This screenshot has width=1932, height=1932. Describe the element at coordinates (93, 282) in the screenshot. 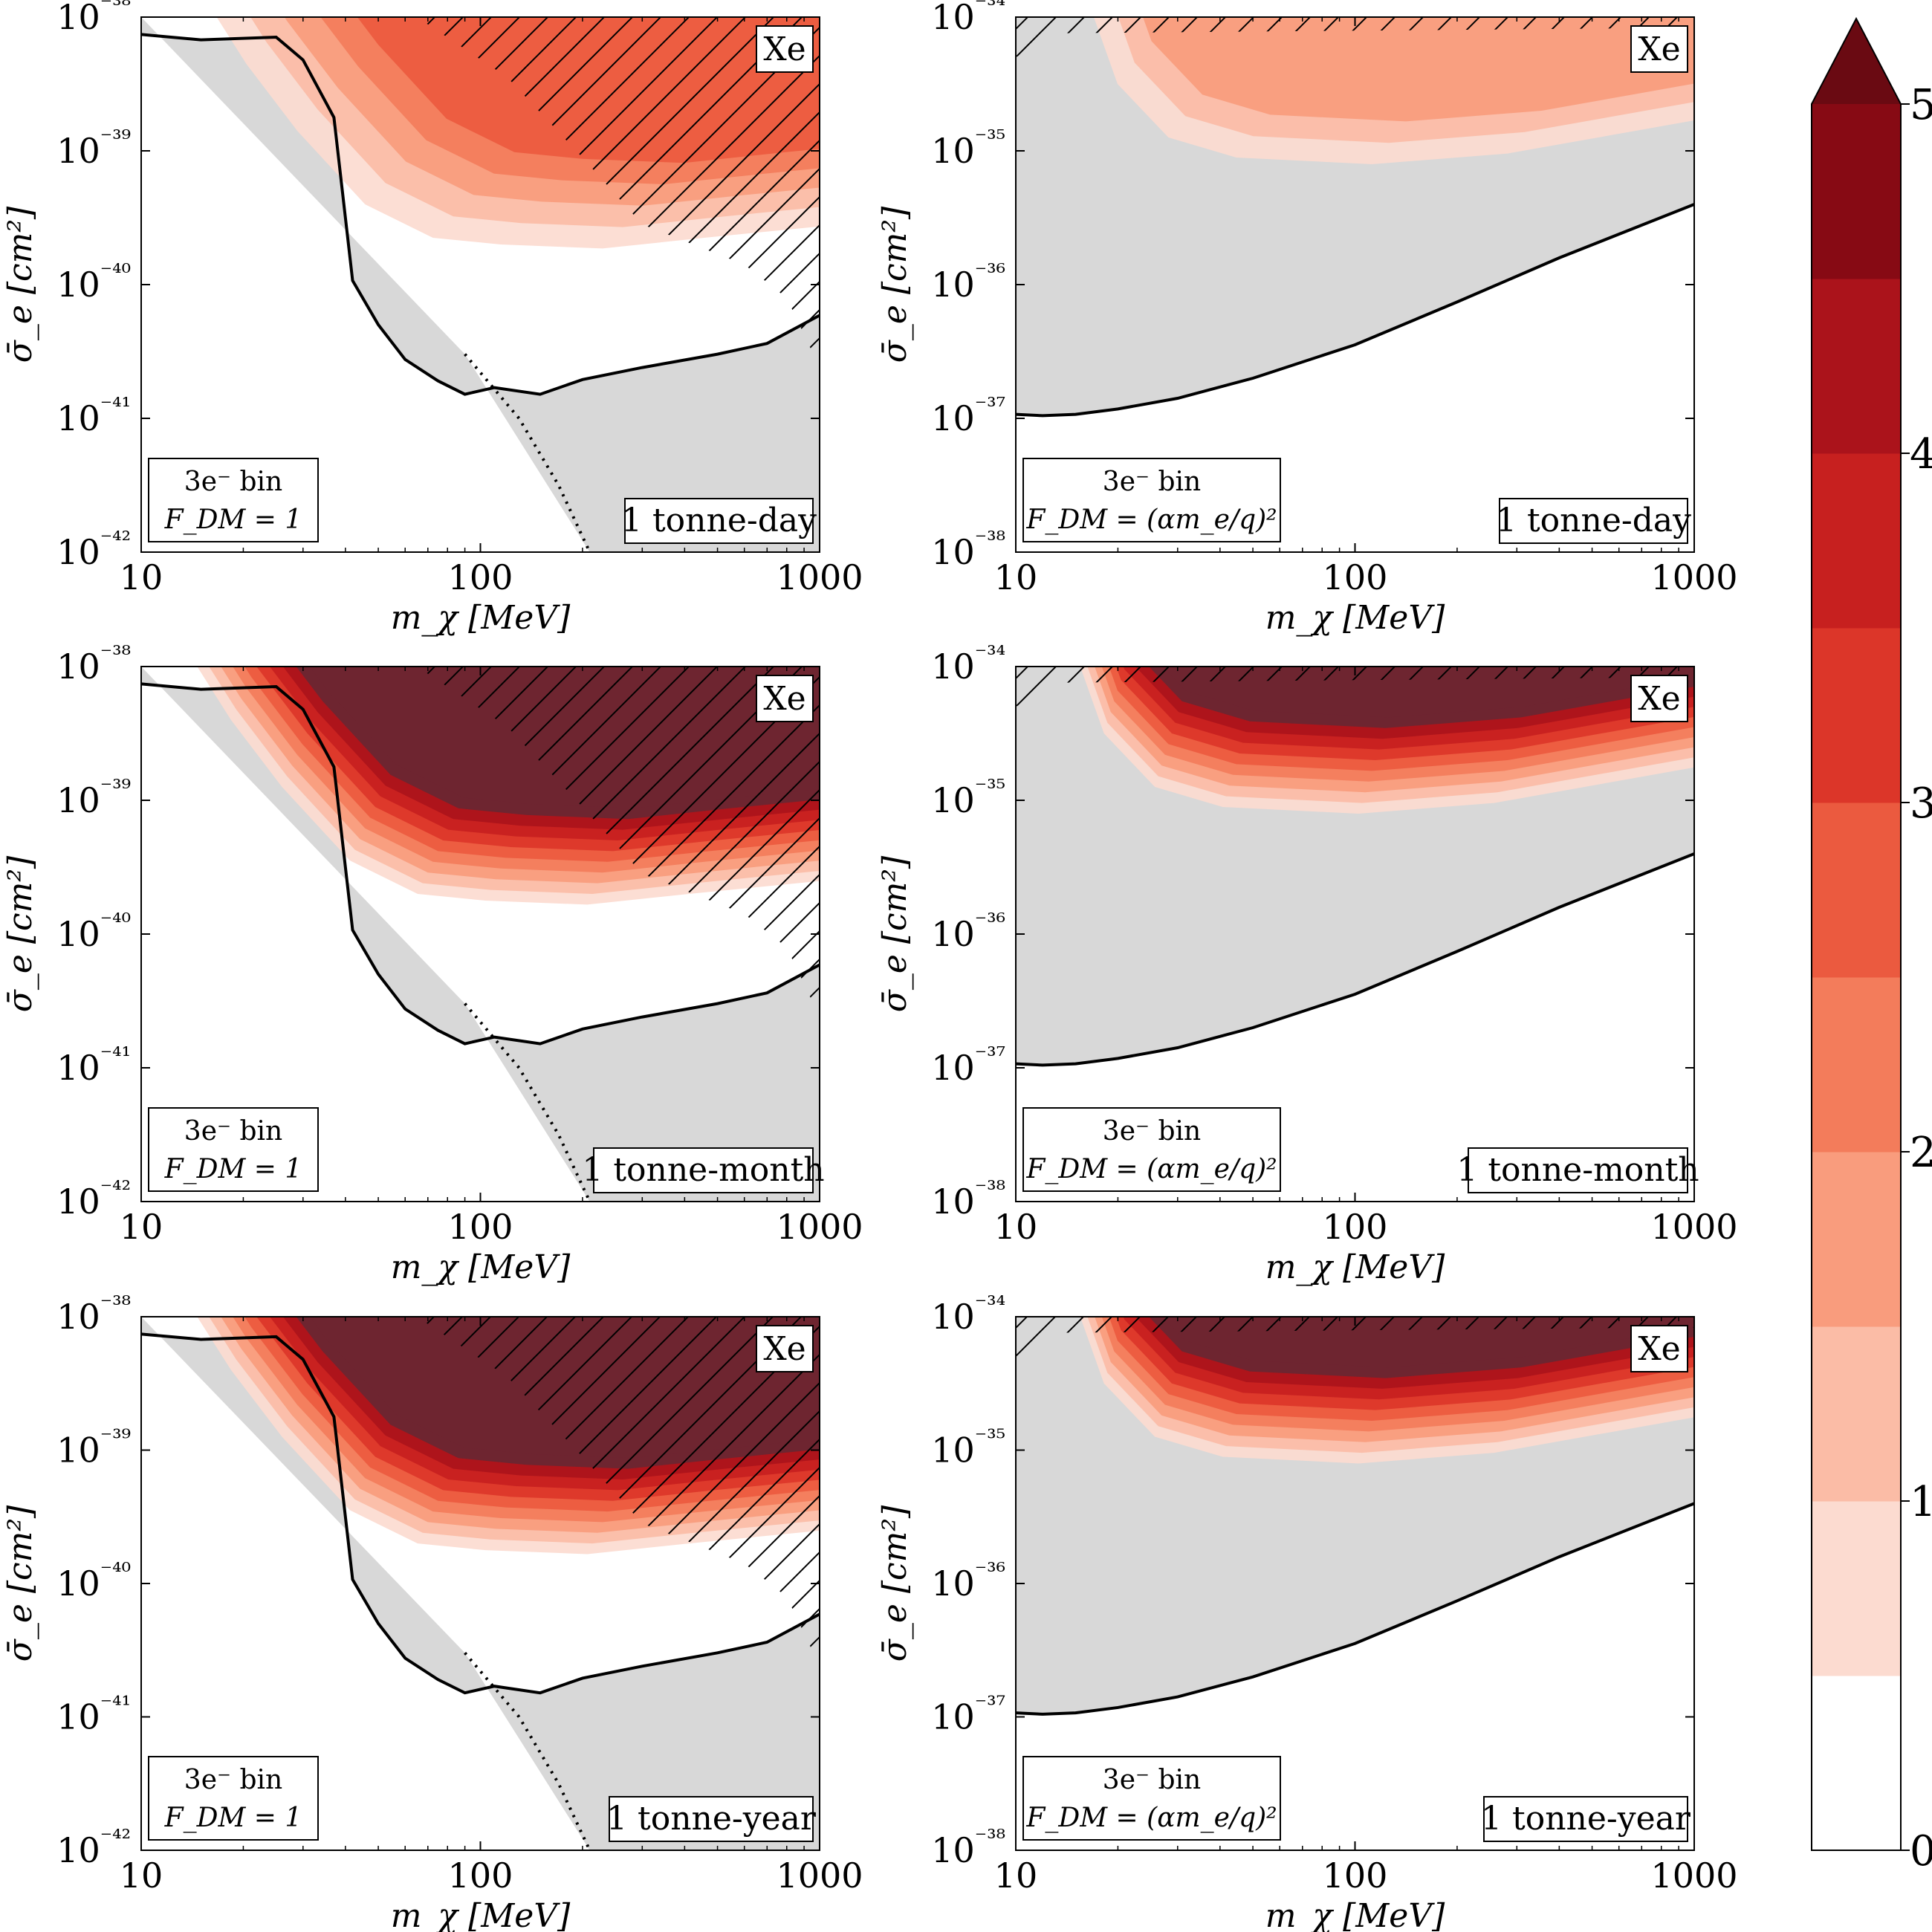

I see `y-tick-label: 10⁻⁴⁰` at that location.